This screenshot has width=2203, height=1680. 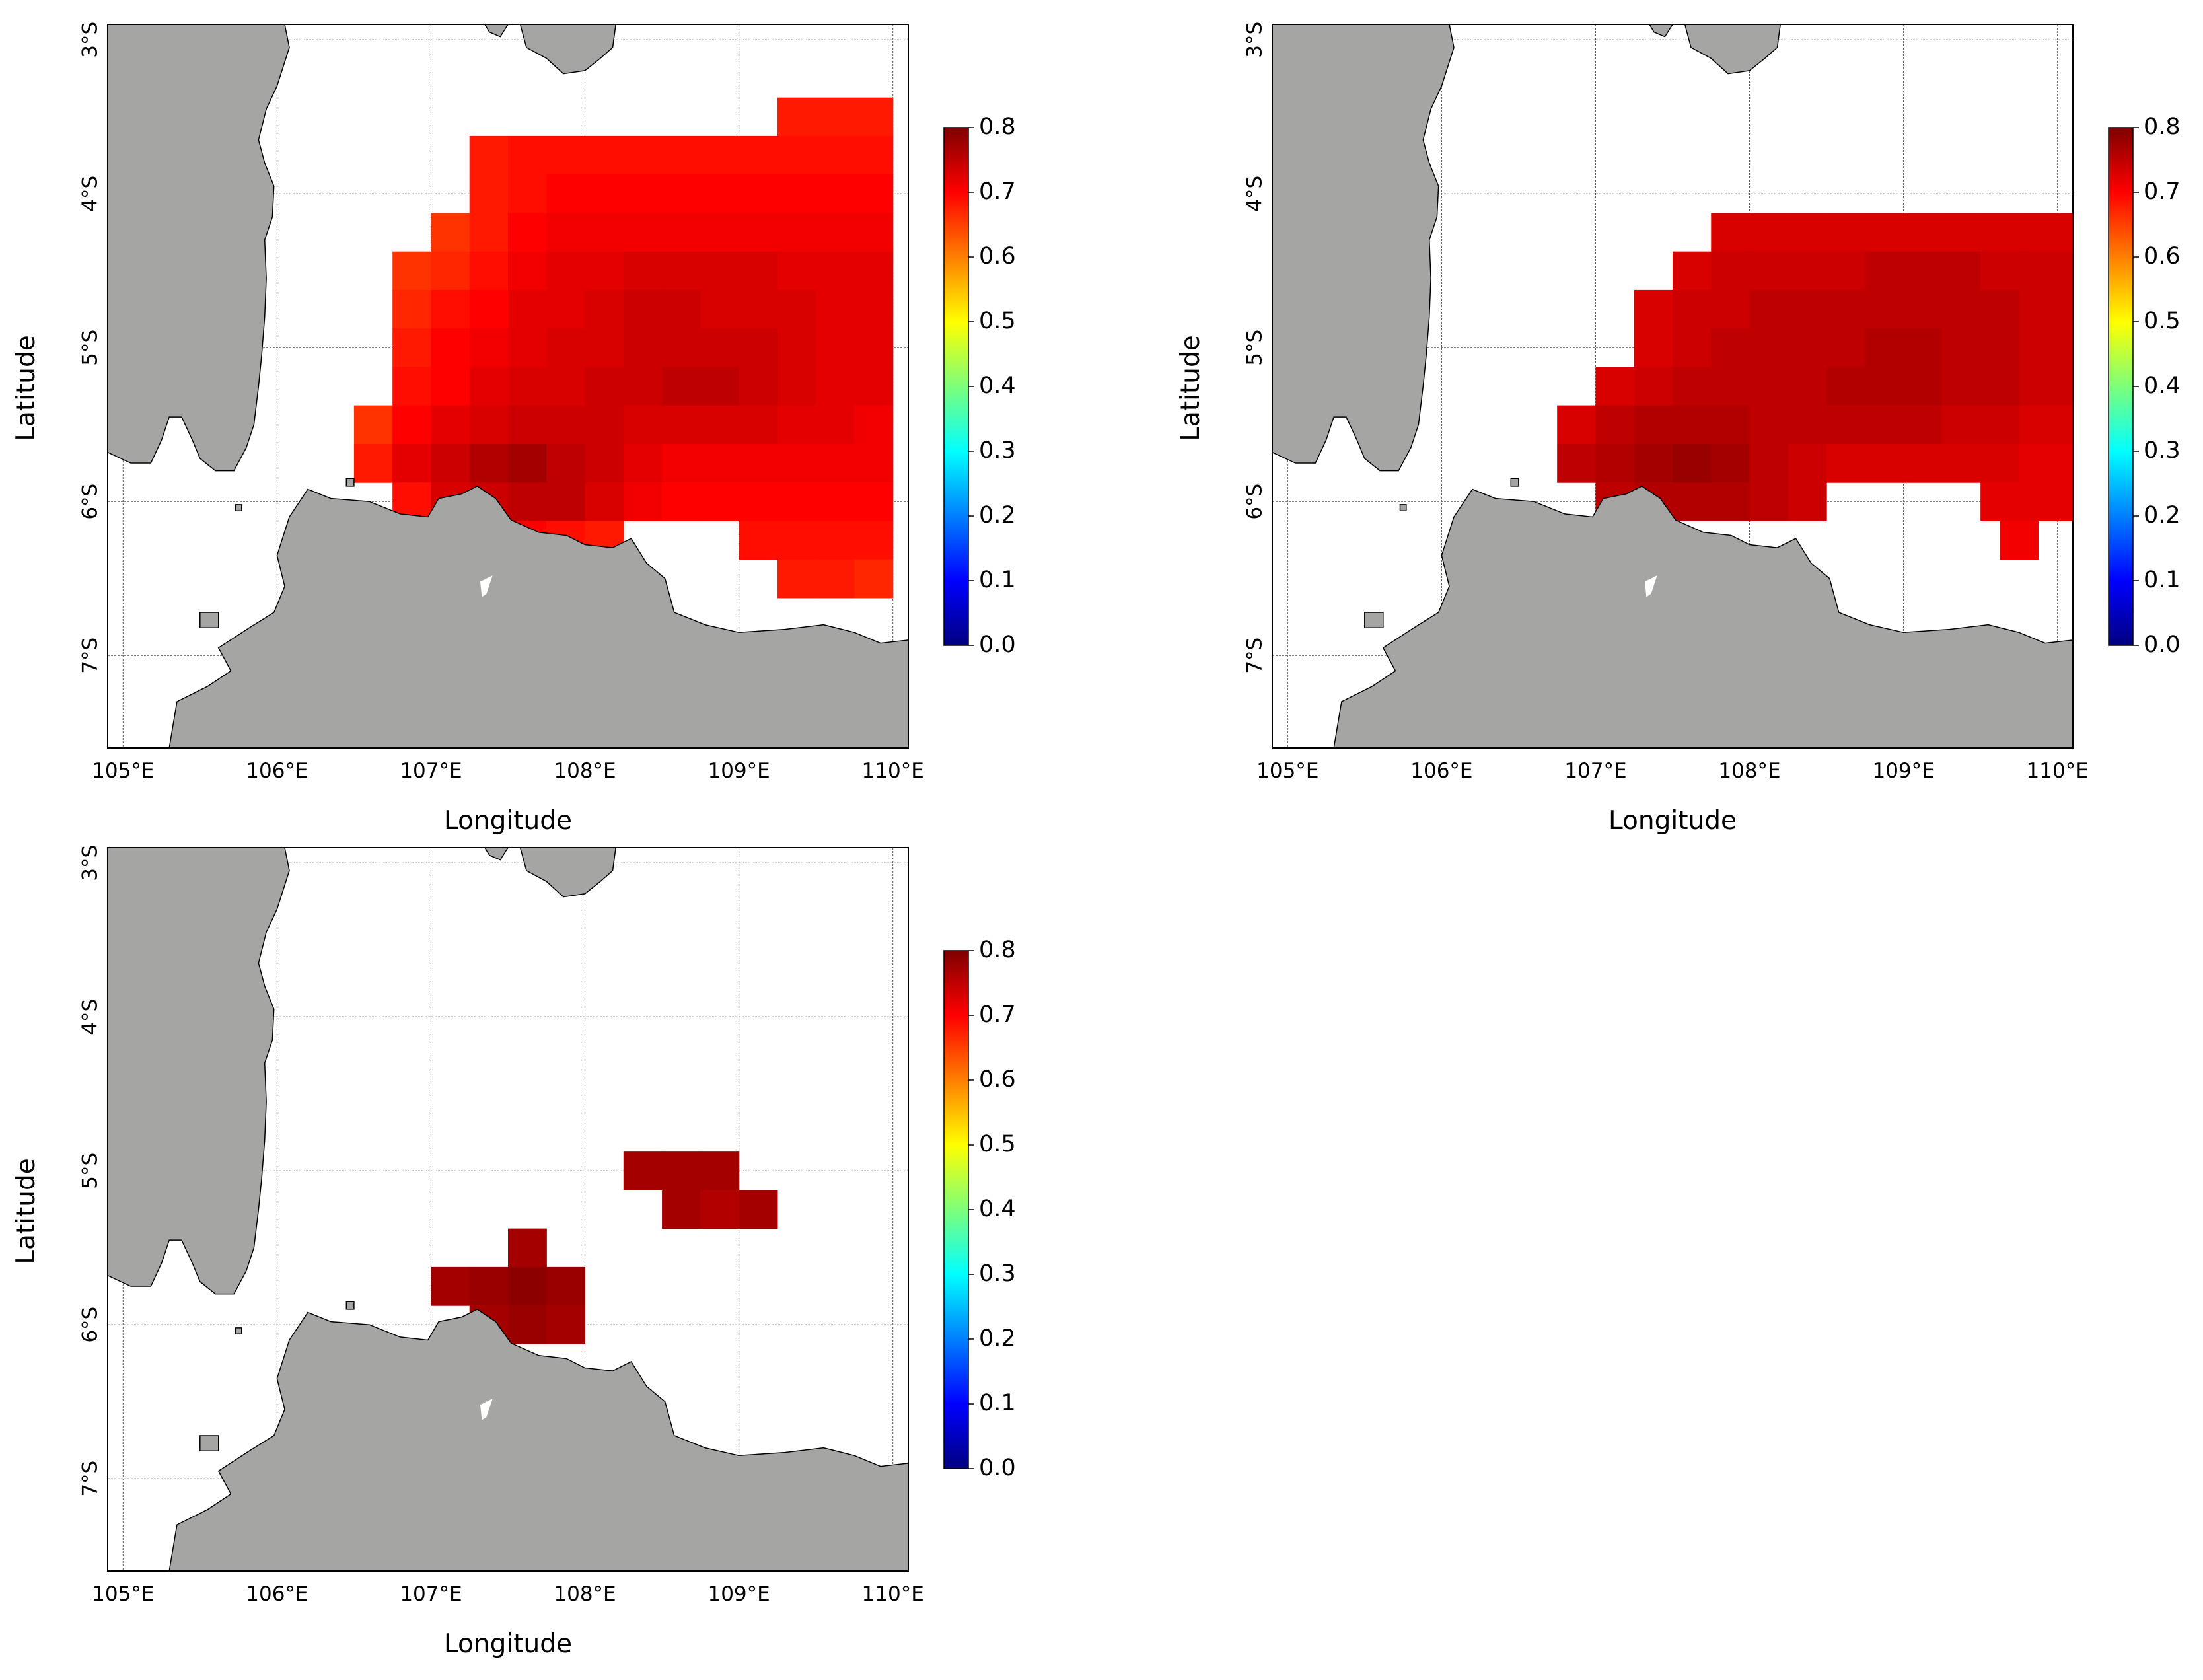 What do you see at coordinates (508, 1644) in the screenshot?
I see `x-axis-label: Longitude` at bounding box center [508, 1644].